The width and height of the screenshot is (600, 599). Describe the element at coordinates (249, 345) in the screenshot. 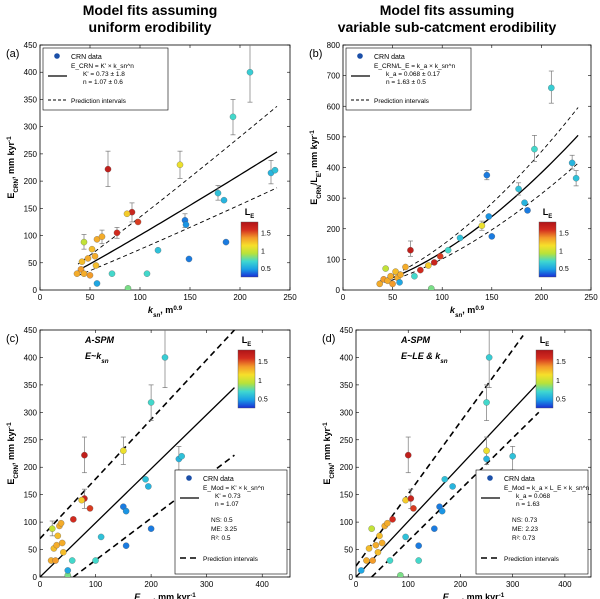

I see `colorbar-label-sub: E` at that location.